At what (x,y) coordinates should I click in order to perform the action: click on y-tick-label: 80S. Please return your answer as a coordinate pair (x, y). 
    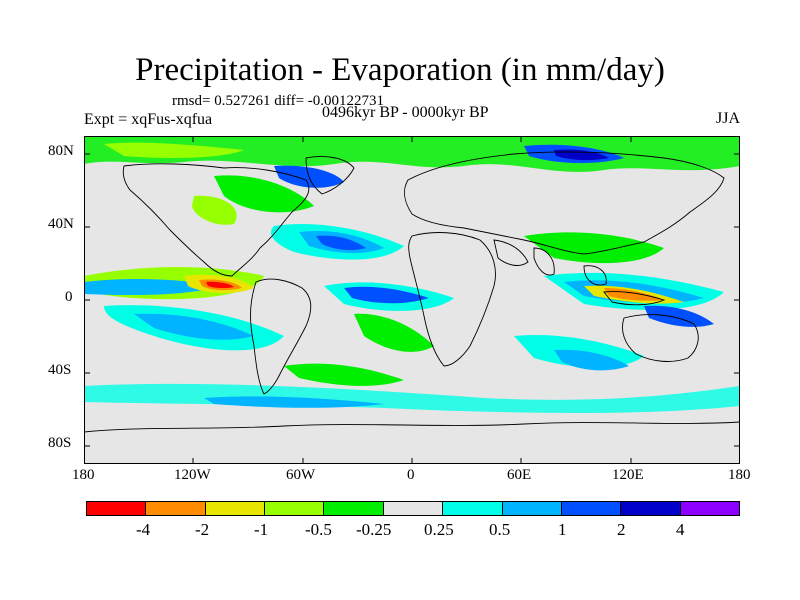
    Looking at the image, I should click on (60, 443).